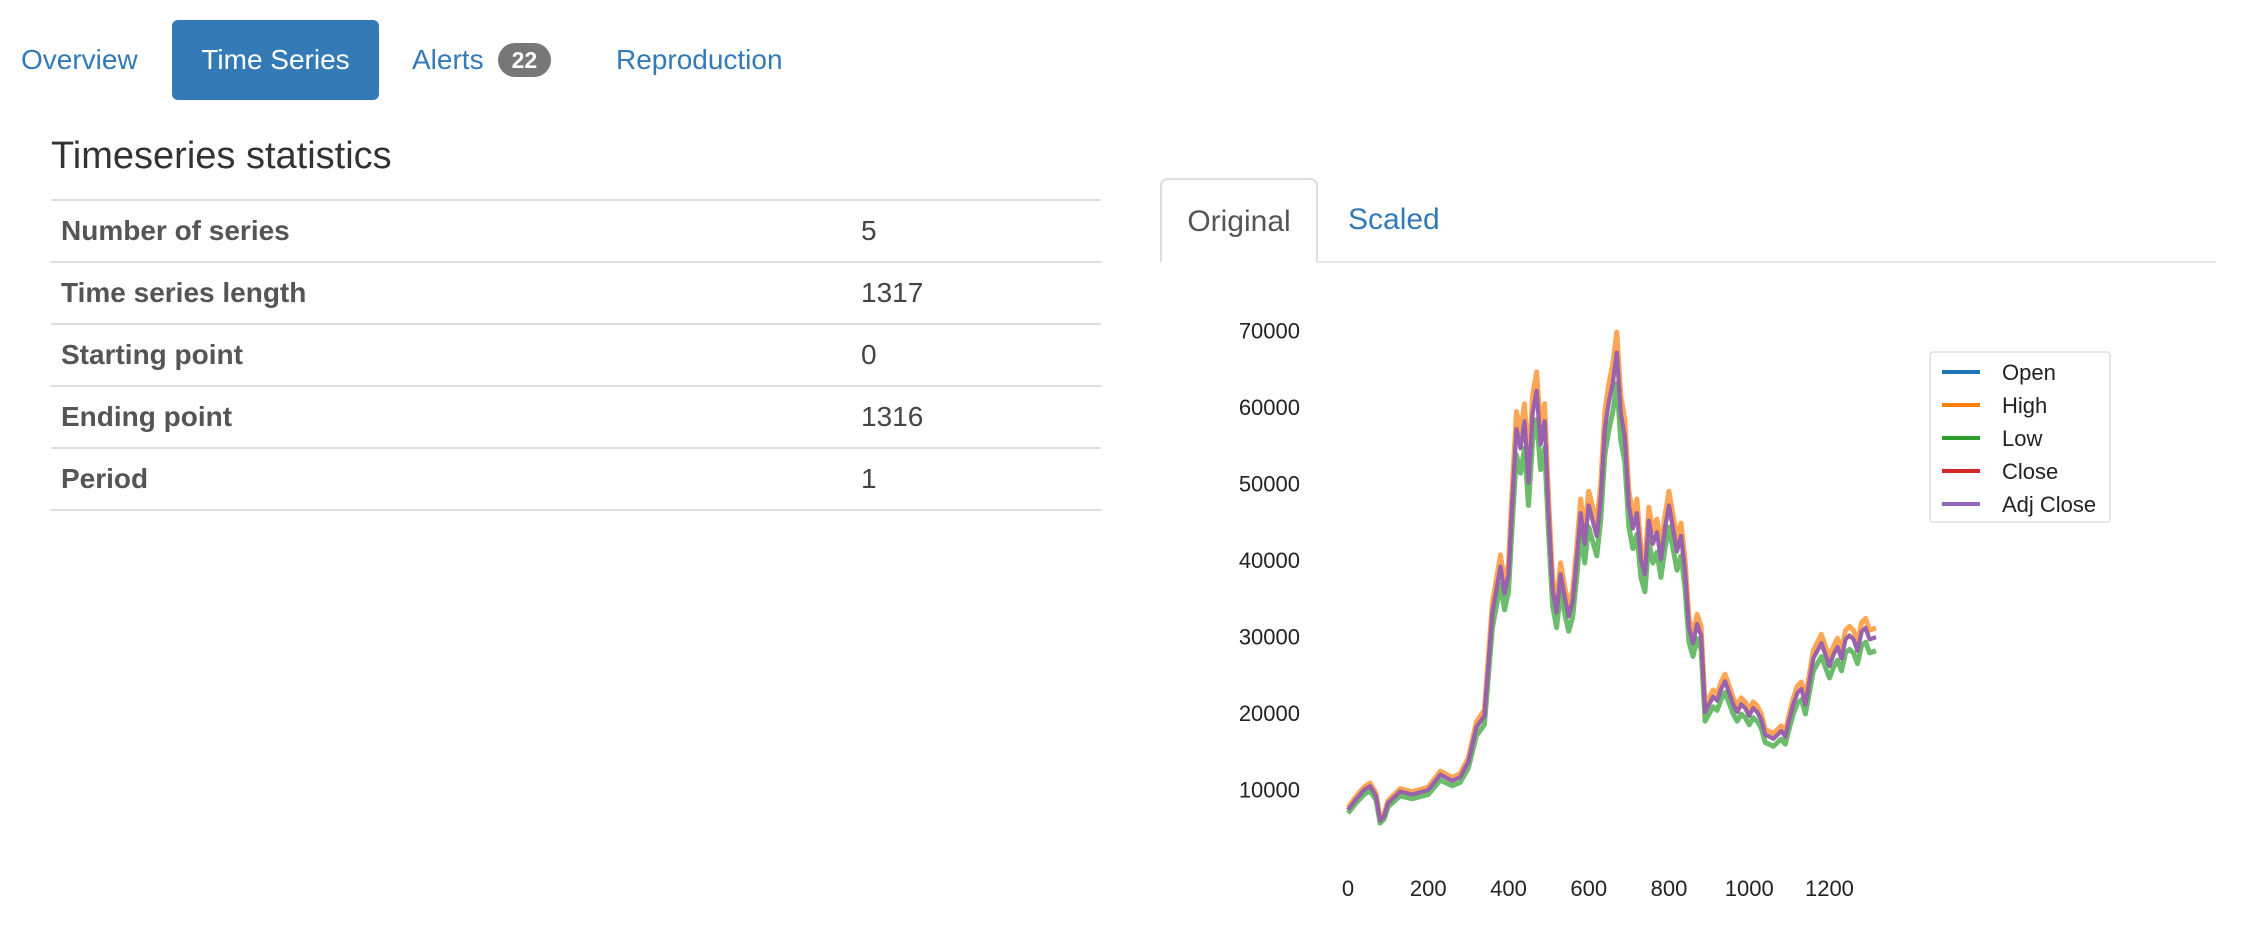 This screenshot has height=944, width=2242. I want to click on nav-tab-overview: Overview, so click(79, 60).